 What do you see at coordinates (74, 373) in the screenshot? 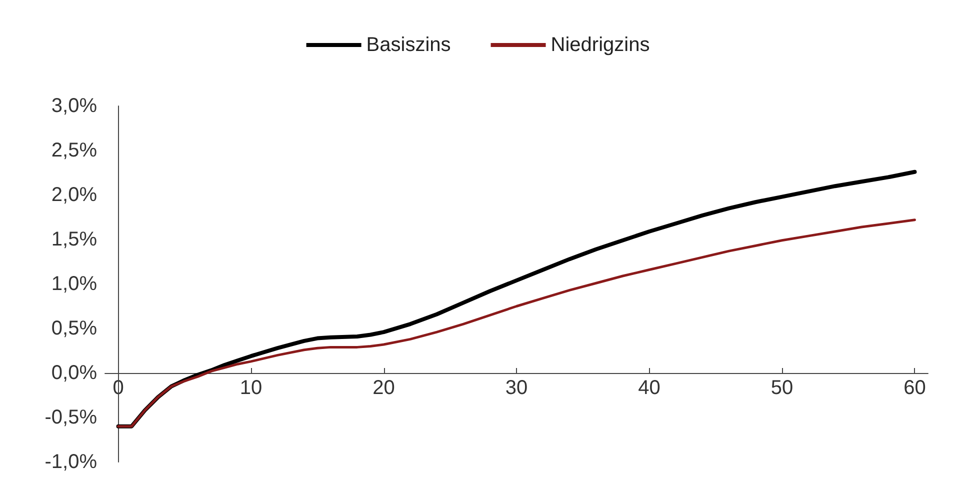
I see `y-tick-label: 0,0%` at bounding box center [74, 373].